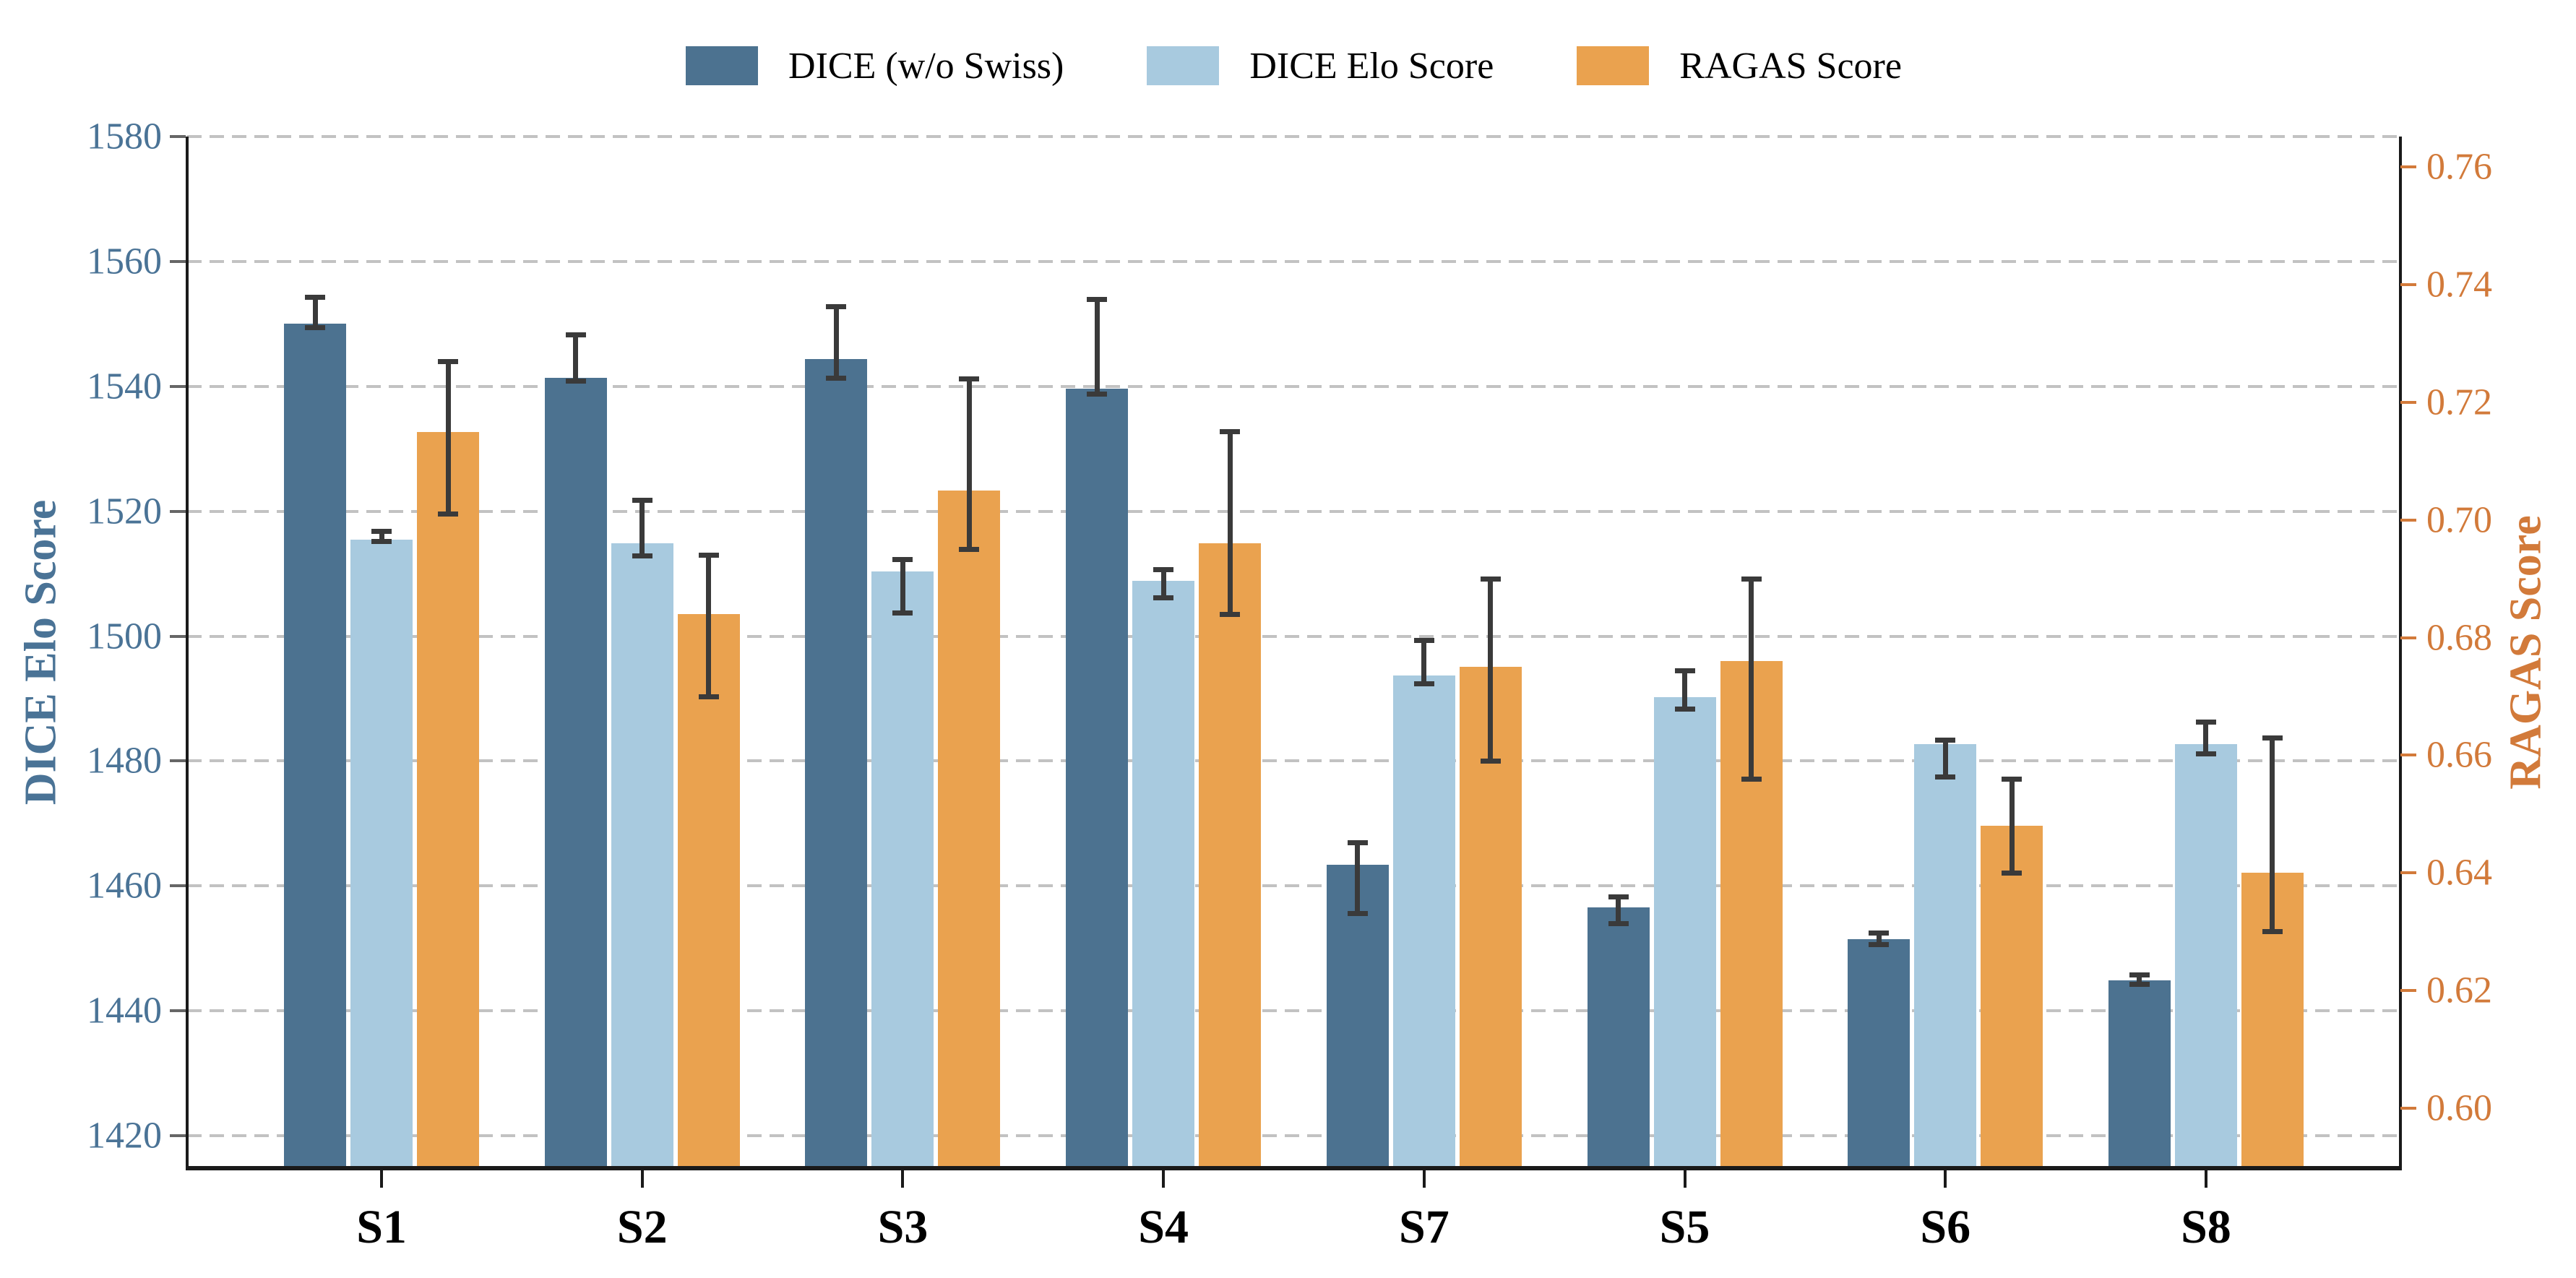 This screenshot has height=1278, width=2576. Describe the element at coordinates (315, 327) in the screenshot. I see `errorbar-s1-dice-w-o-swiss-cap-bottom` at that location.